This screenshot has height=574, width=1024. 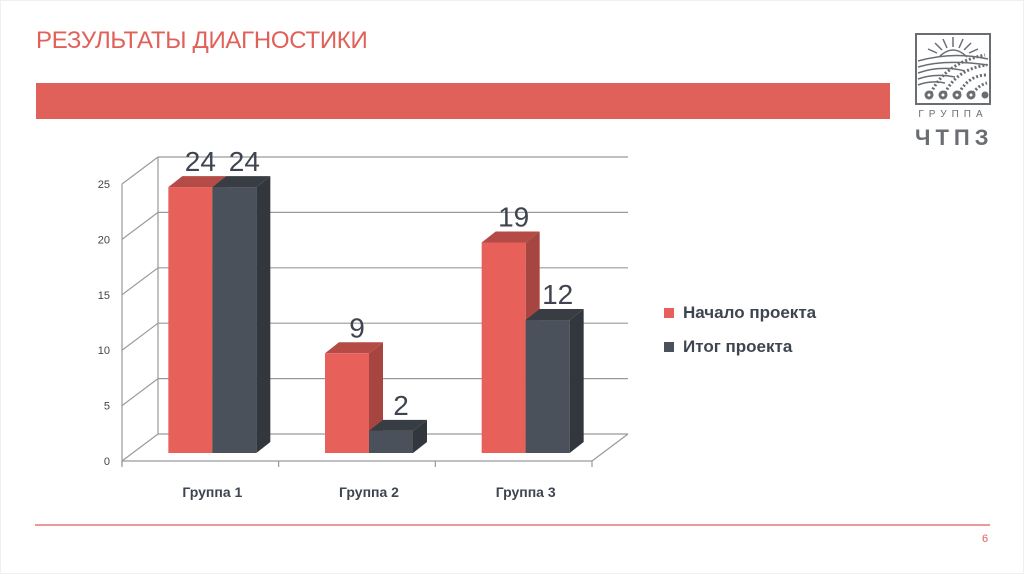 I want to click on legend-swatch-result, so click(x=669, y=347).